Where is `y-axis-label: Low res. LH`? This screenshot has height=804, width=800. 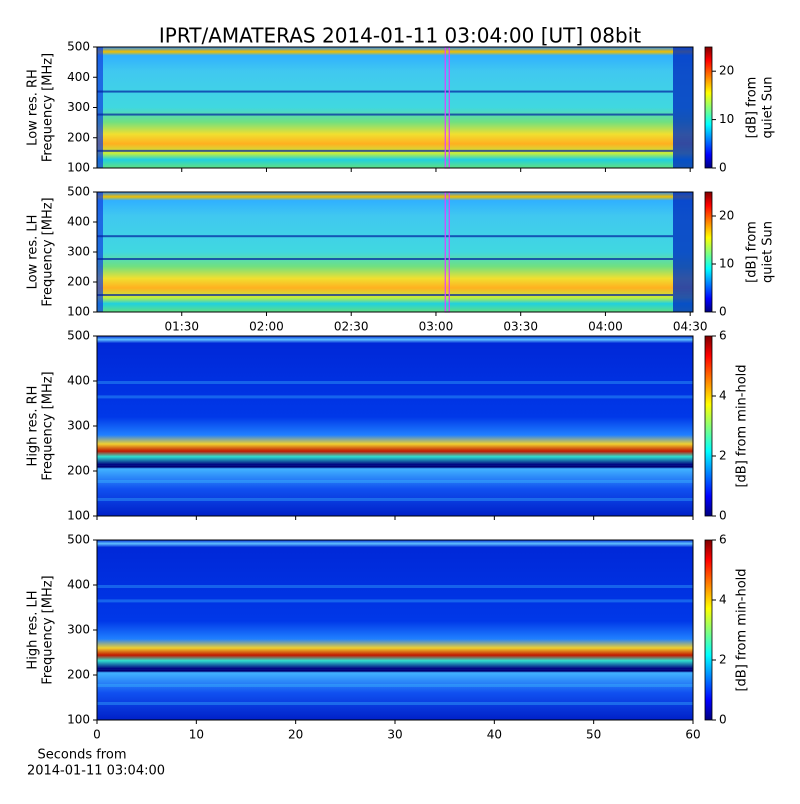 y-axis-label: Low res. LH is located at coordinates (33, 252).